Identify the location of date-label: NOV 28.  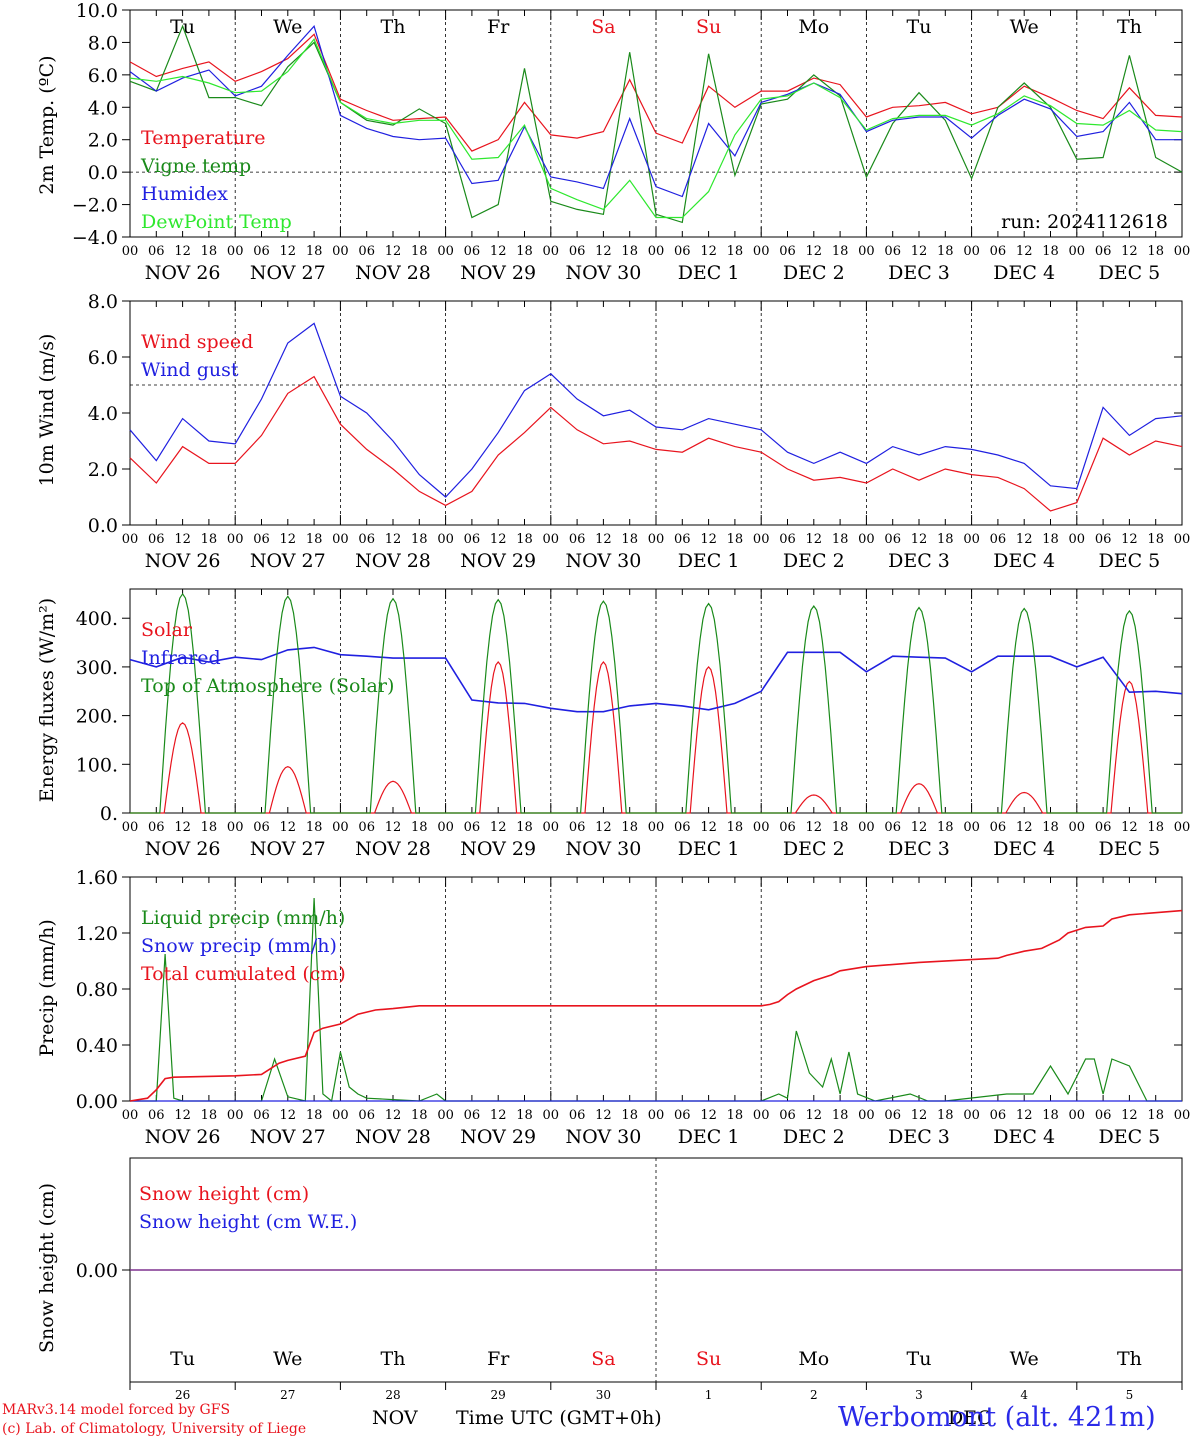
(393, 273).